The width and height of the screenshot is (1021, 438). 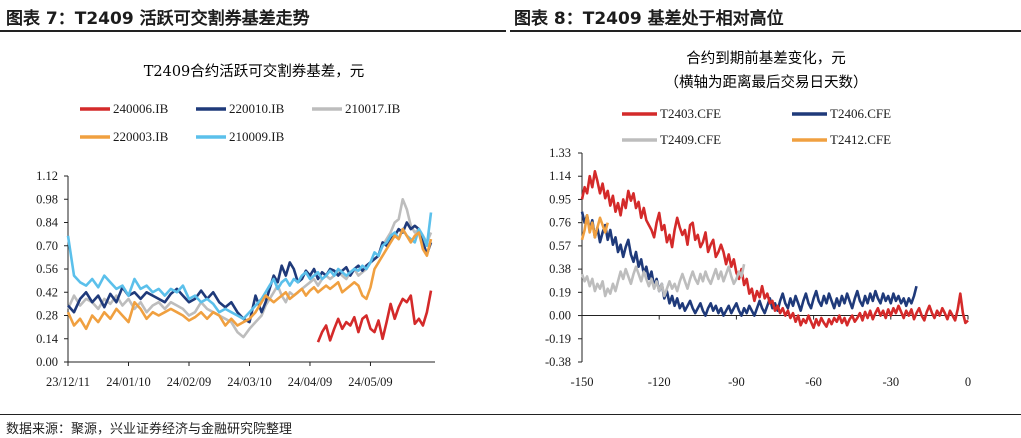 What do you see at coordinates (257, 136) in the screenshot?
I see `legend-label-210009-ib: 210009.IB` at bounding box center [257, 136].